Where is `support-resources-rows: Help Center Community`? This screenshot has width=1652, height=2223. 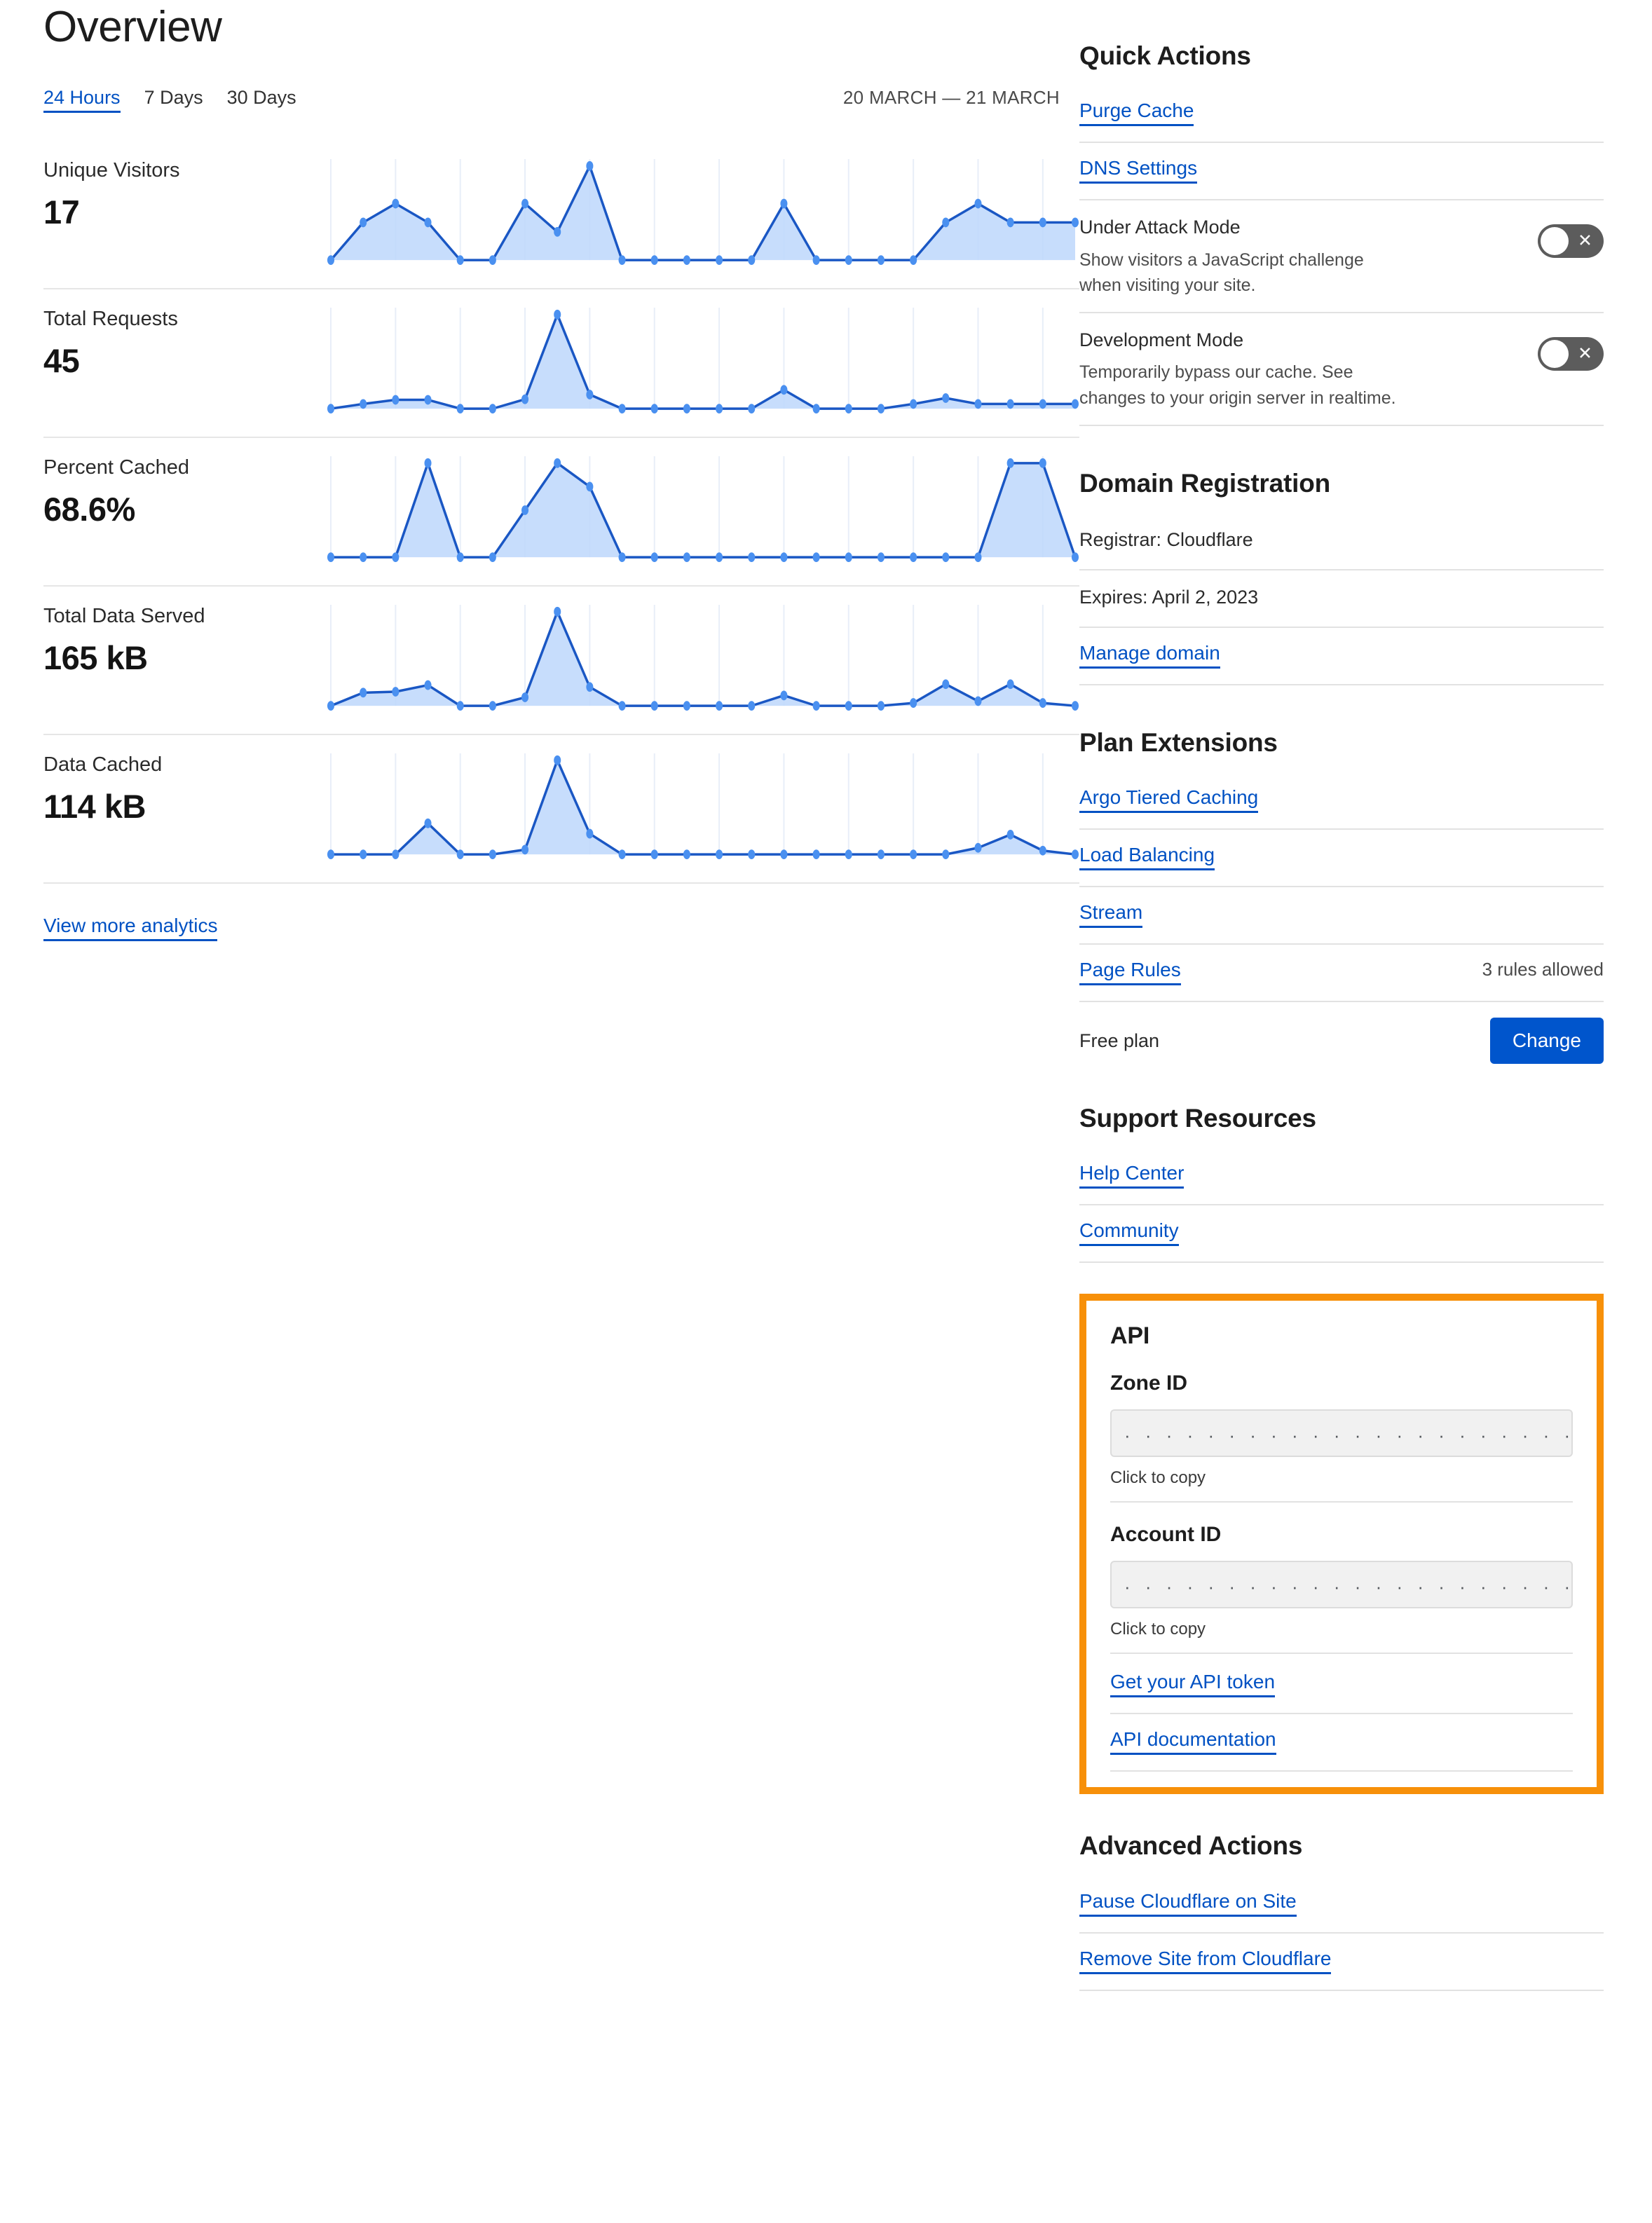 support-resources-rows: Help Center Community is located at coordinates (1341, 1205).